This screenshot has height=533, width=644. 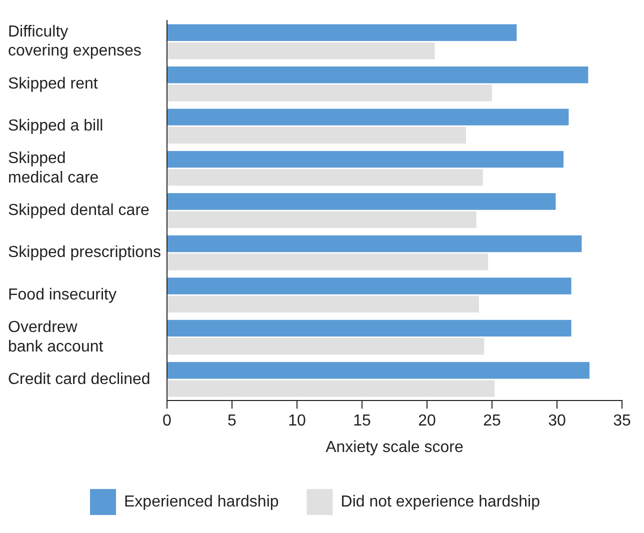 What do you see at coordinates (440, 501) in the screenshot?
I see `legend-label: Did not experience hardship` at bounding box center [440, 501].